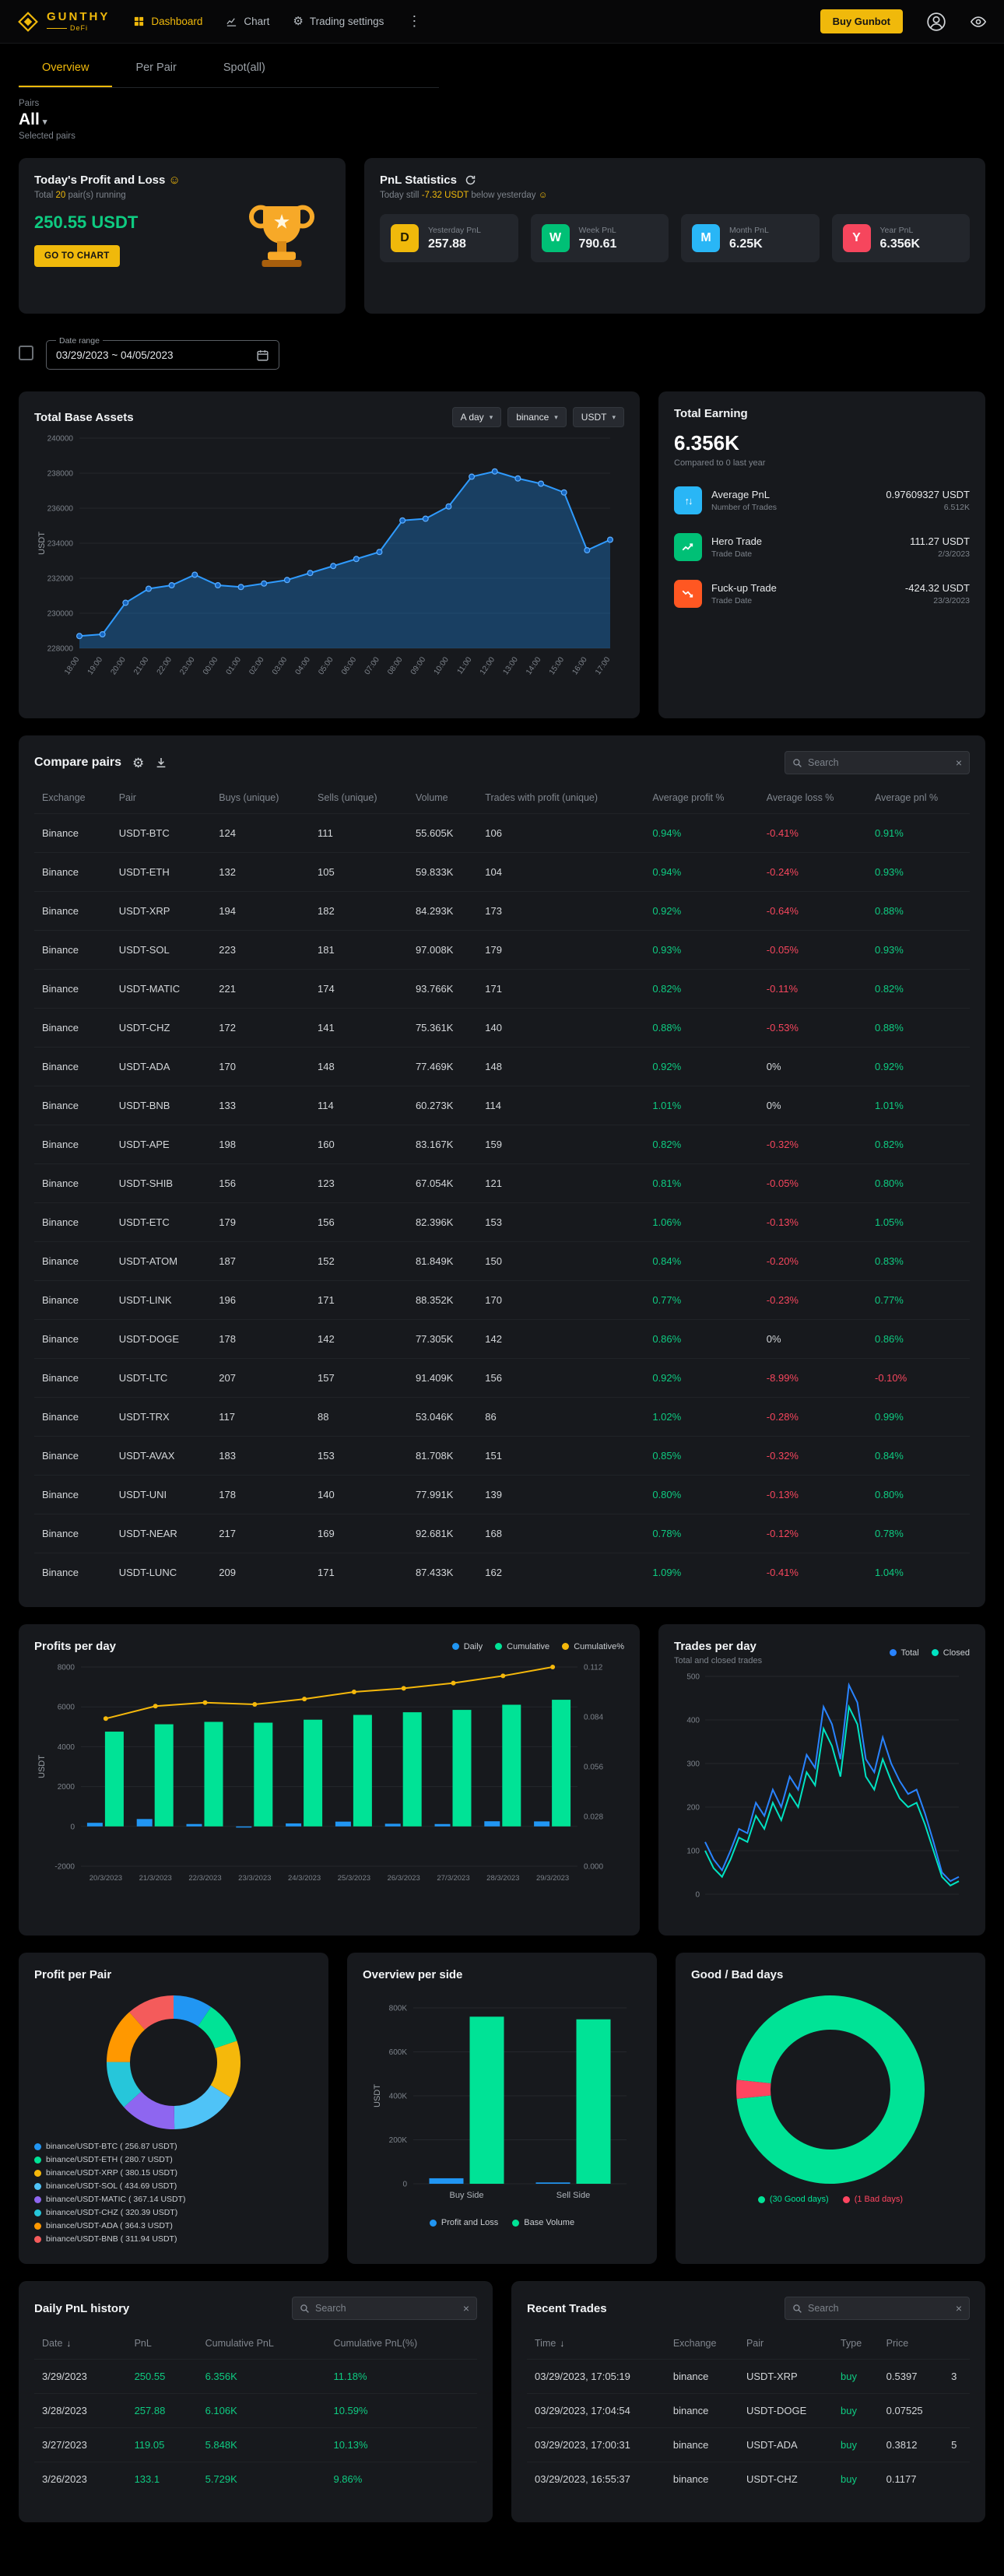 The height and width of the screenshot is (2576, 1004). I want to click on column-header: Time ↓, so click(550, 2344).